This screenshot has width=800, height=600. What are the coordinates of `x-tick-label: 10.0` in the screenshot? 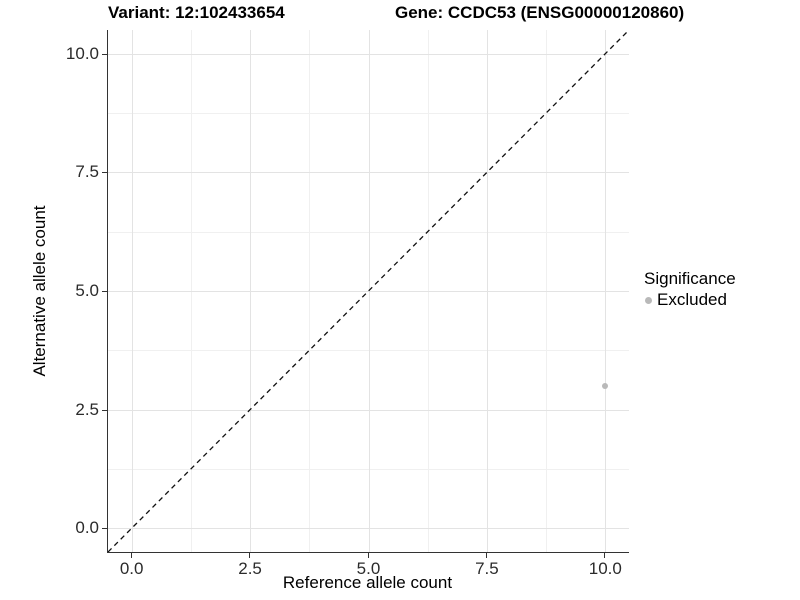 It's located at (605, 568).